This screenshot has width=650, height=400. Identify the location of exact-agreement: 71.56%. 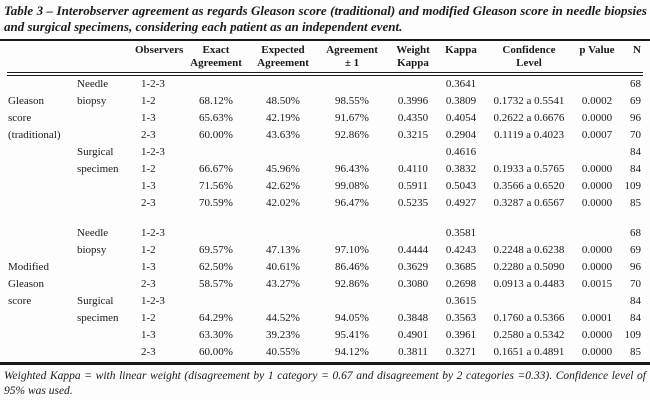
(216, 186).